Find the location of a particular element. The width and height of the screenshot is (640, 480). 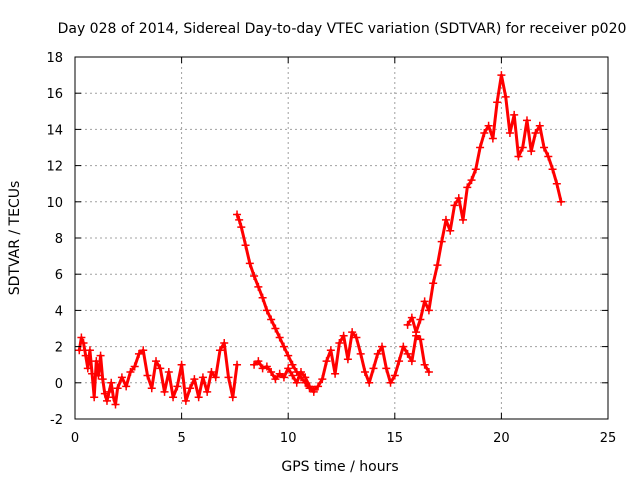

x-axis-label: GPS time / hours is located at coordinates (339, 467).